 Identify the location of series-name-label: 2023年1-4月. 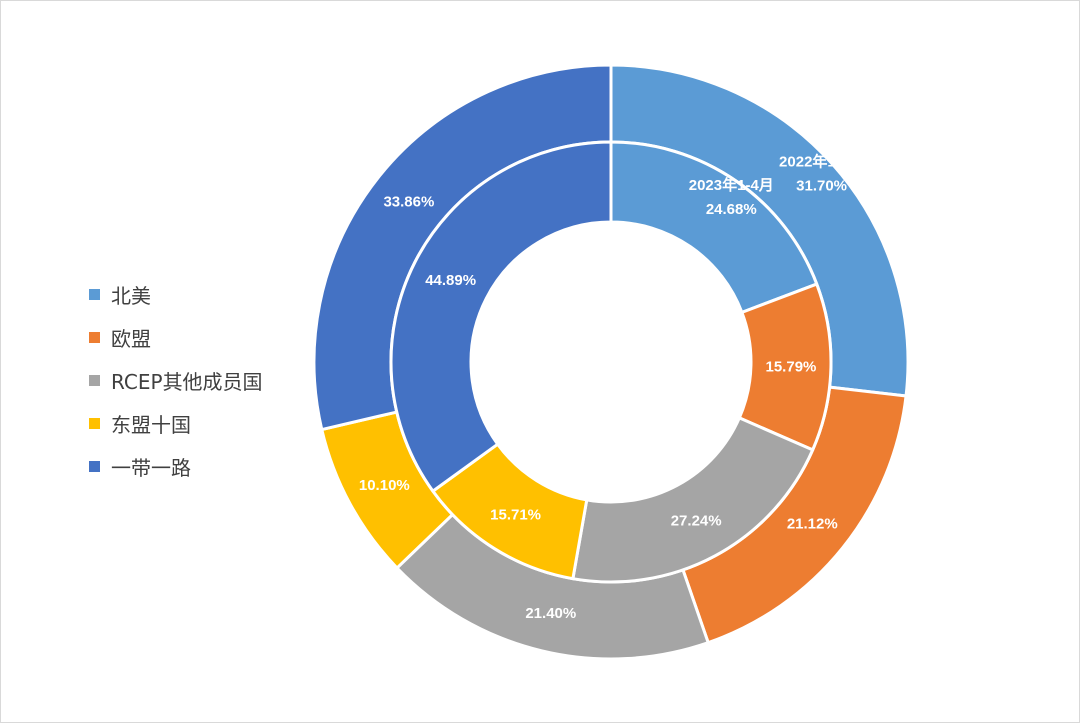
(731, 185).